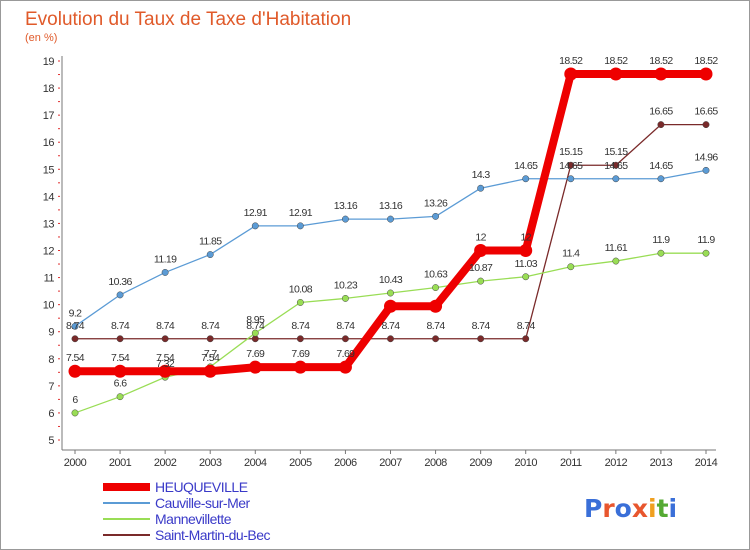 The height and width of the screenshot is (550, 750). What do you see at coordinates (165, 463) in the screenshot?
I see `x-tick-label: 2002` at bounding box center [165, 463].